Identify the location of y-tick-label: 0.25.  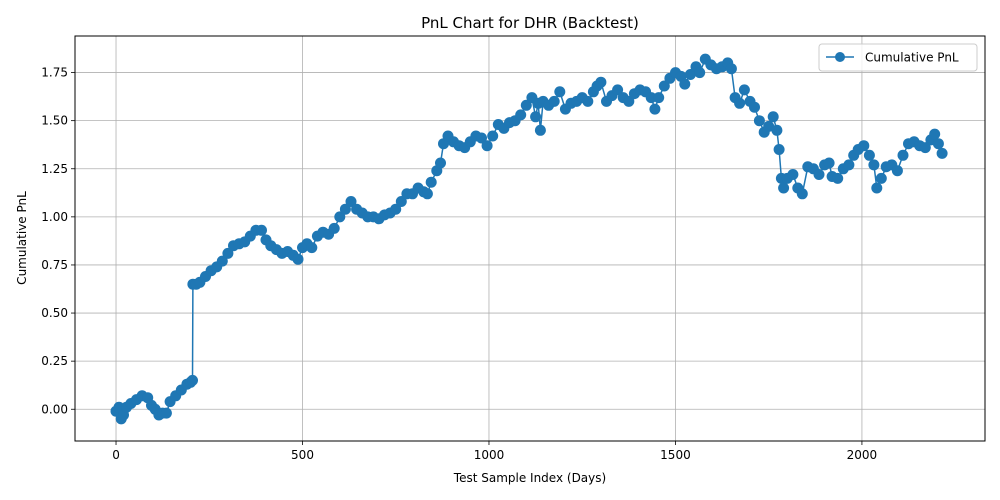
(54, 361).